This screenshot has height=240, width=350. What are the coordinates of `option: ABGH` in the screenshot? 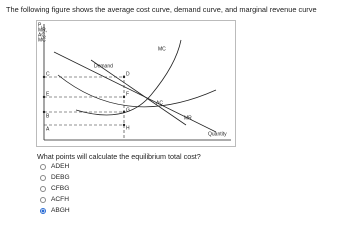 It's located at (55, 210).